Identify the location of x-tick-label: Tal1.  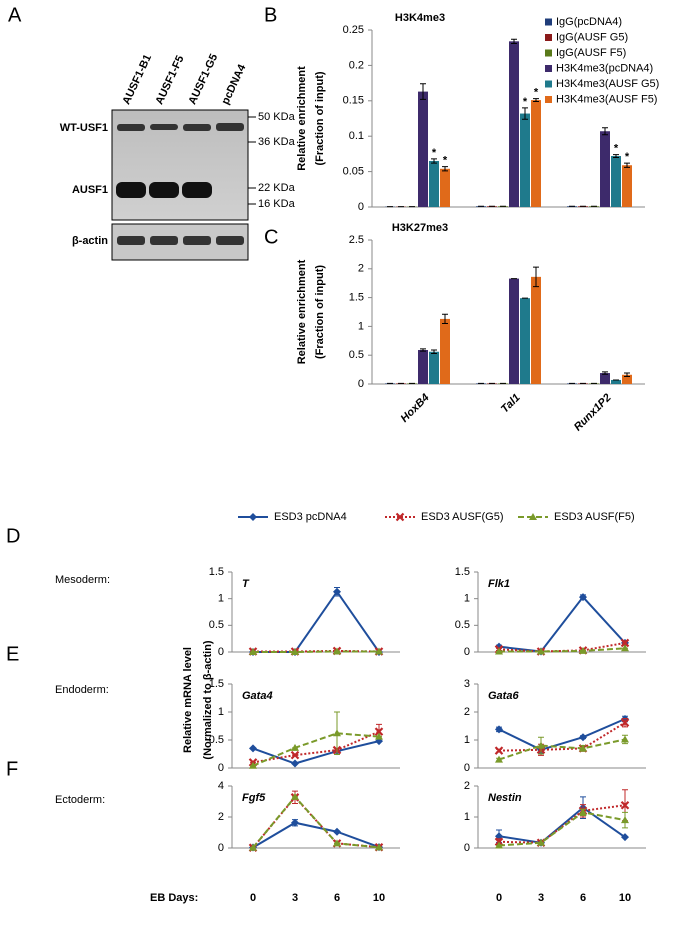
(511, 404).